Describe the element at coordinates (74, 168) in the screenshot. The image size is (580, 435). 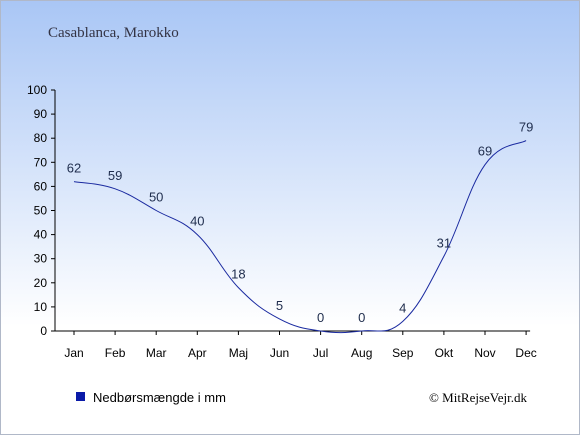
I see `data-label: 62` at that location.